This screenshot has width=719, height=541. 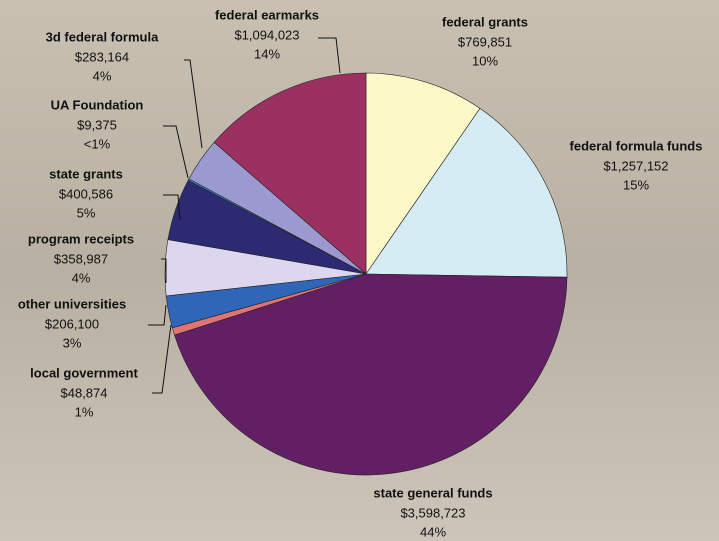 I want to click on slice-label: program receipts, so click(x=81, y=238).